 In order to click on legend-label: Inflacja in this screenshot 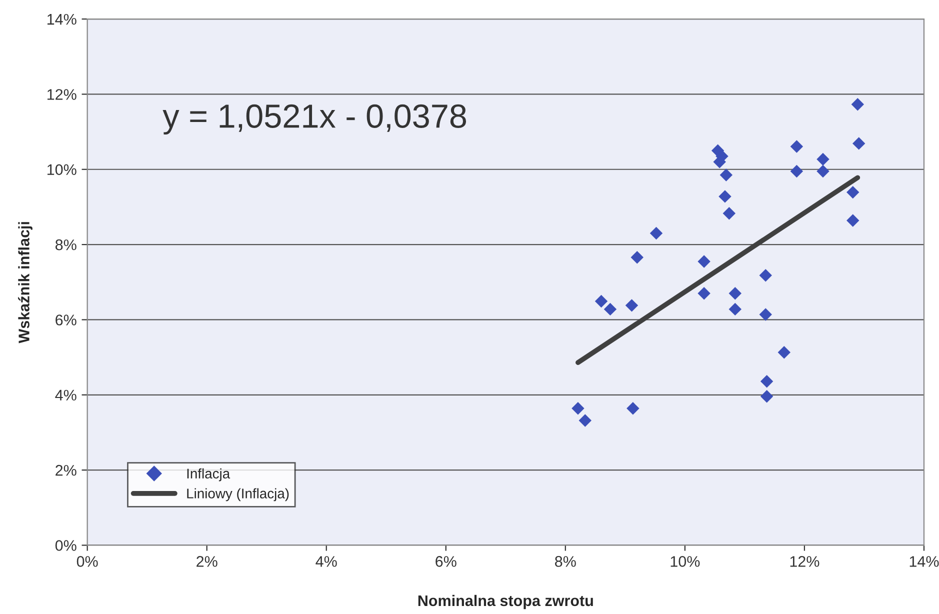, I will do `click(208, 475)`.